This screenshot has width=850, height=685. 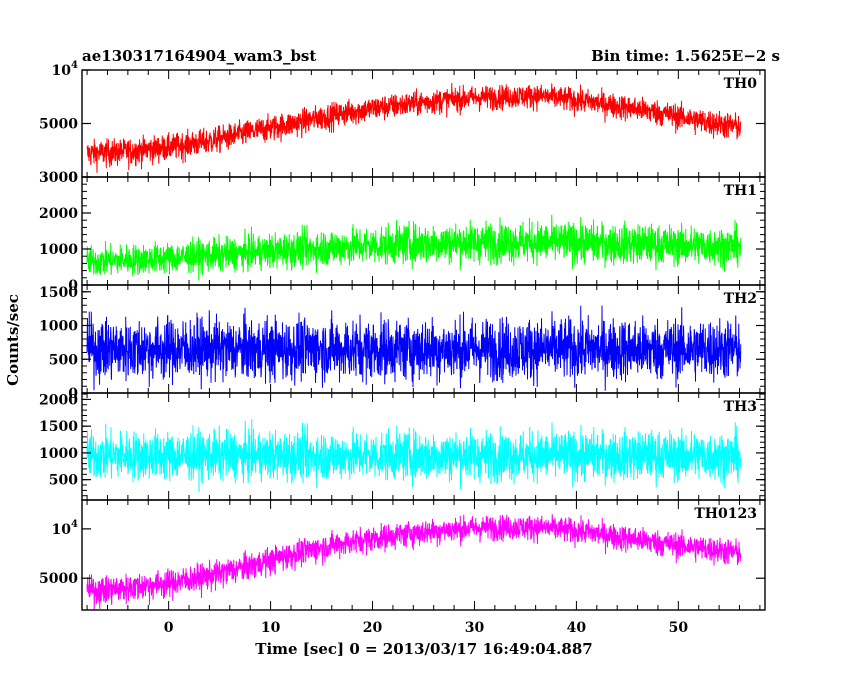 What do you see at coordinates (414, 456) in the screenshot?
I see `series-th3-trace` at bounding box center [414, 456].